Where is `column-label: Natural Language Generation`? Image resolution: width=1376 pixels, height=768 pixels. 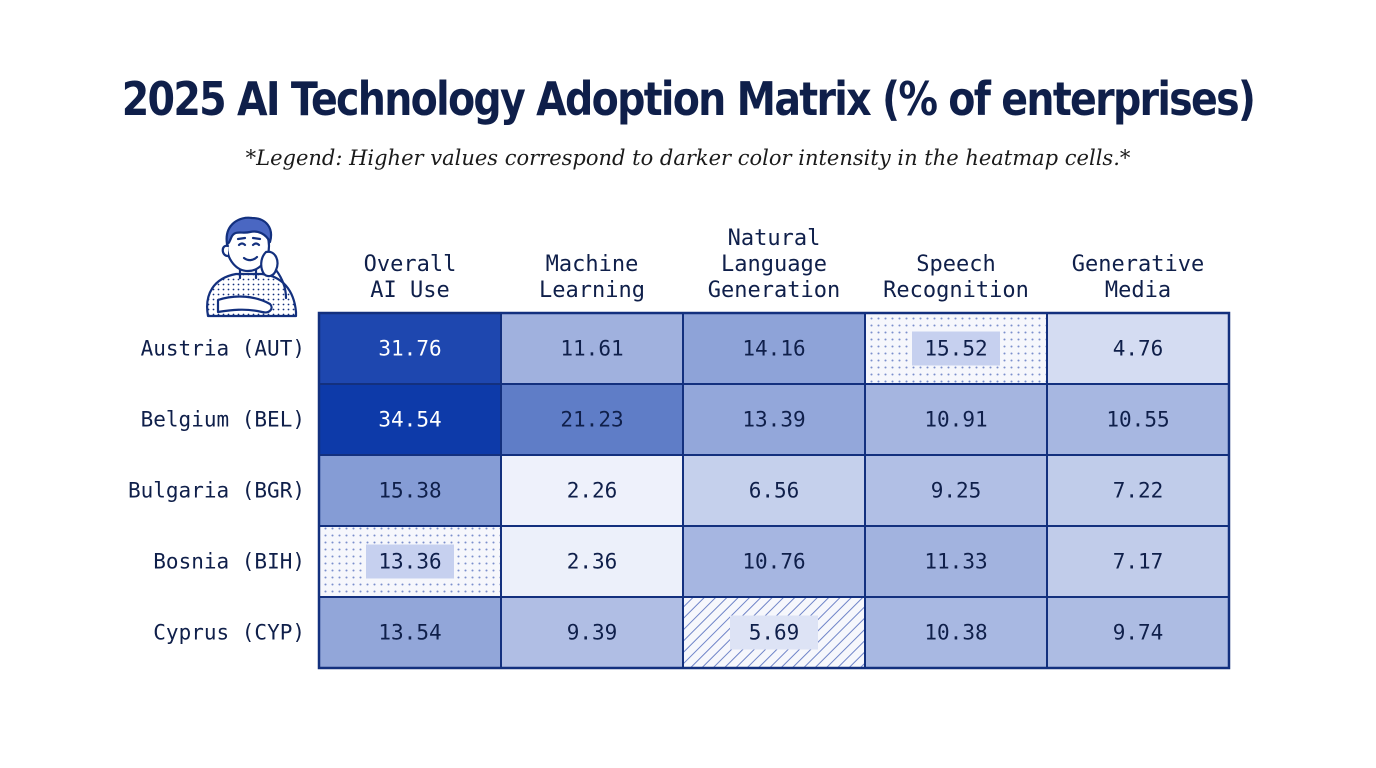 column-label: Natural Language Generation is located at coordinates (774, 264).